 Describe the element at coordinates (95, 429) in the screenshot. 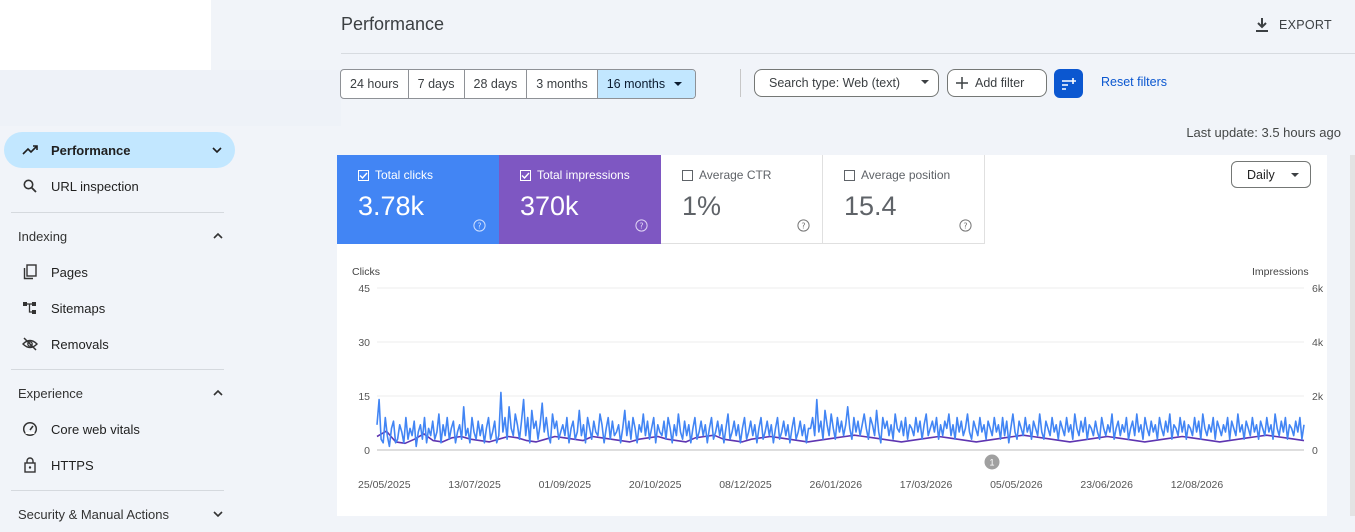

I see `sidebar-item-label: Core web vitals` at that location.